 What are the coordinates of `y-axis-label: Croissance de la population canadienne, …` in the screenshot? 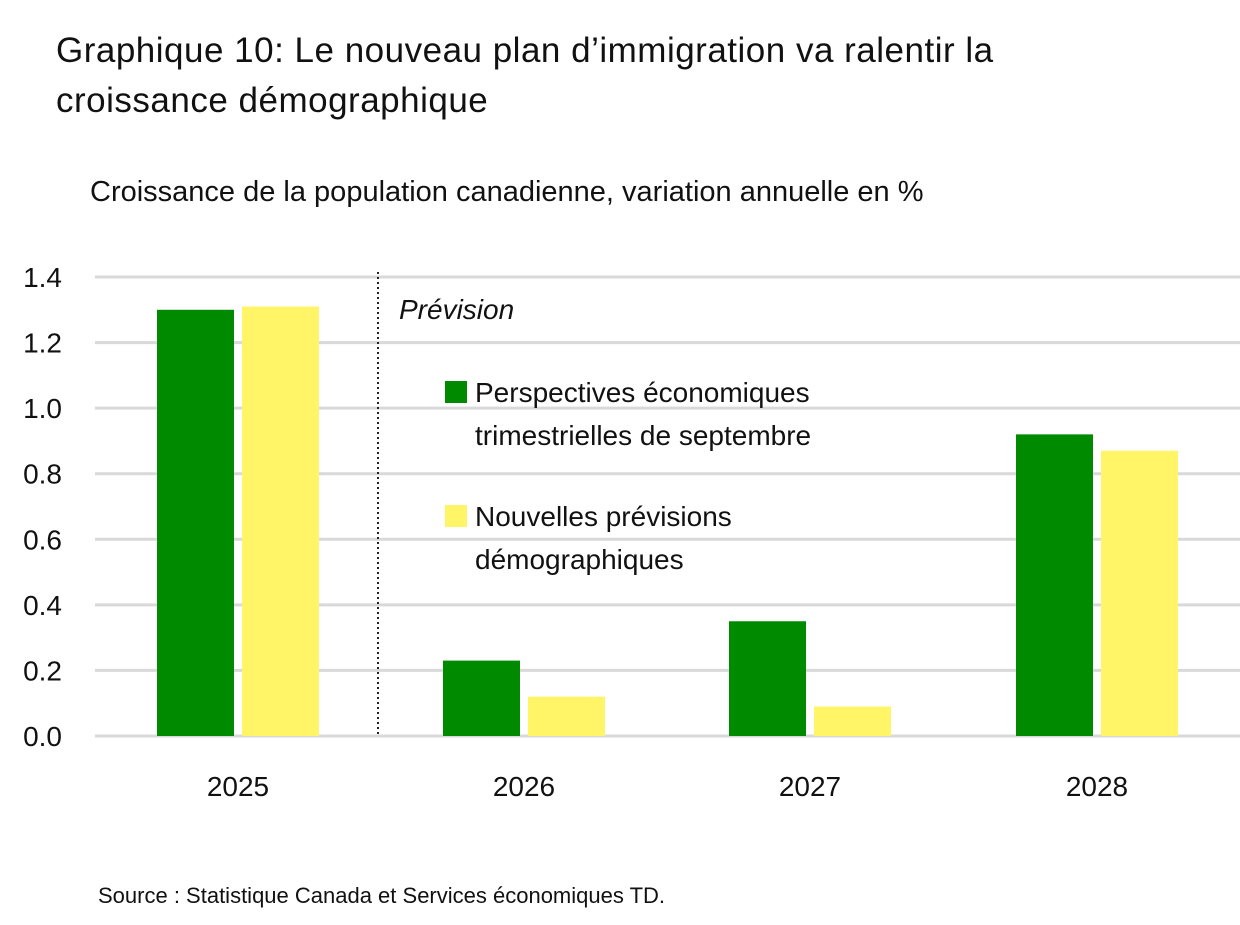 It's located at (507, 192).